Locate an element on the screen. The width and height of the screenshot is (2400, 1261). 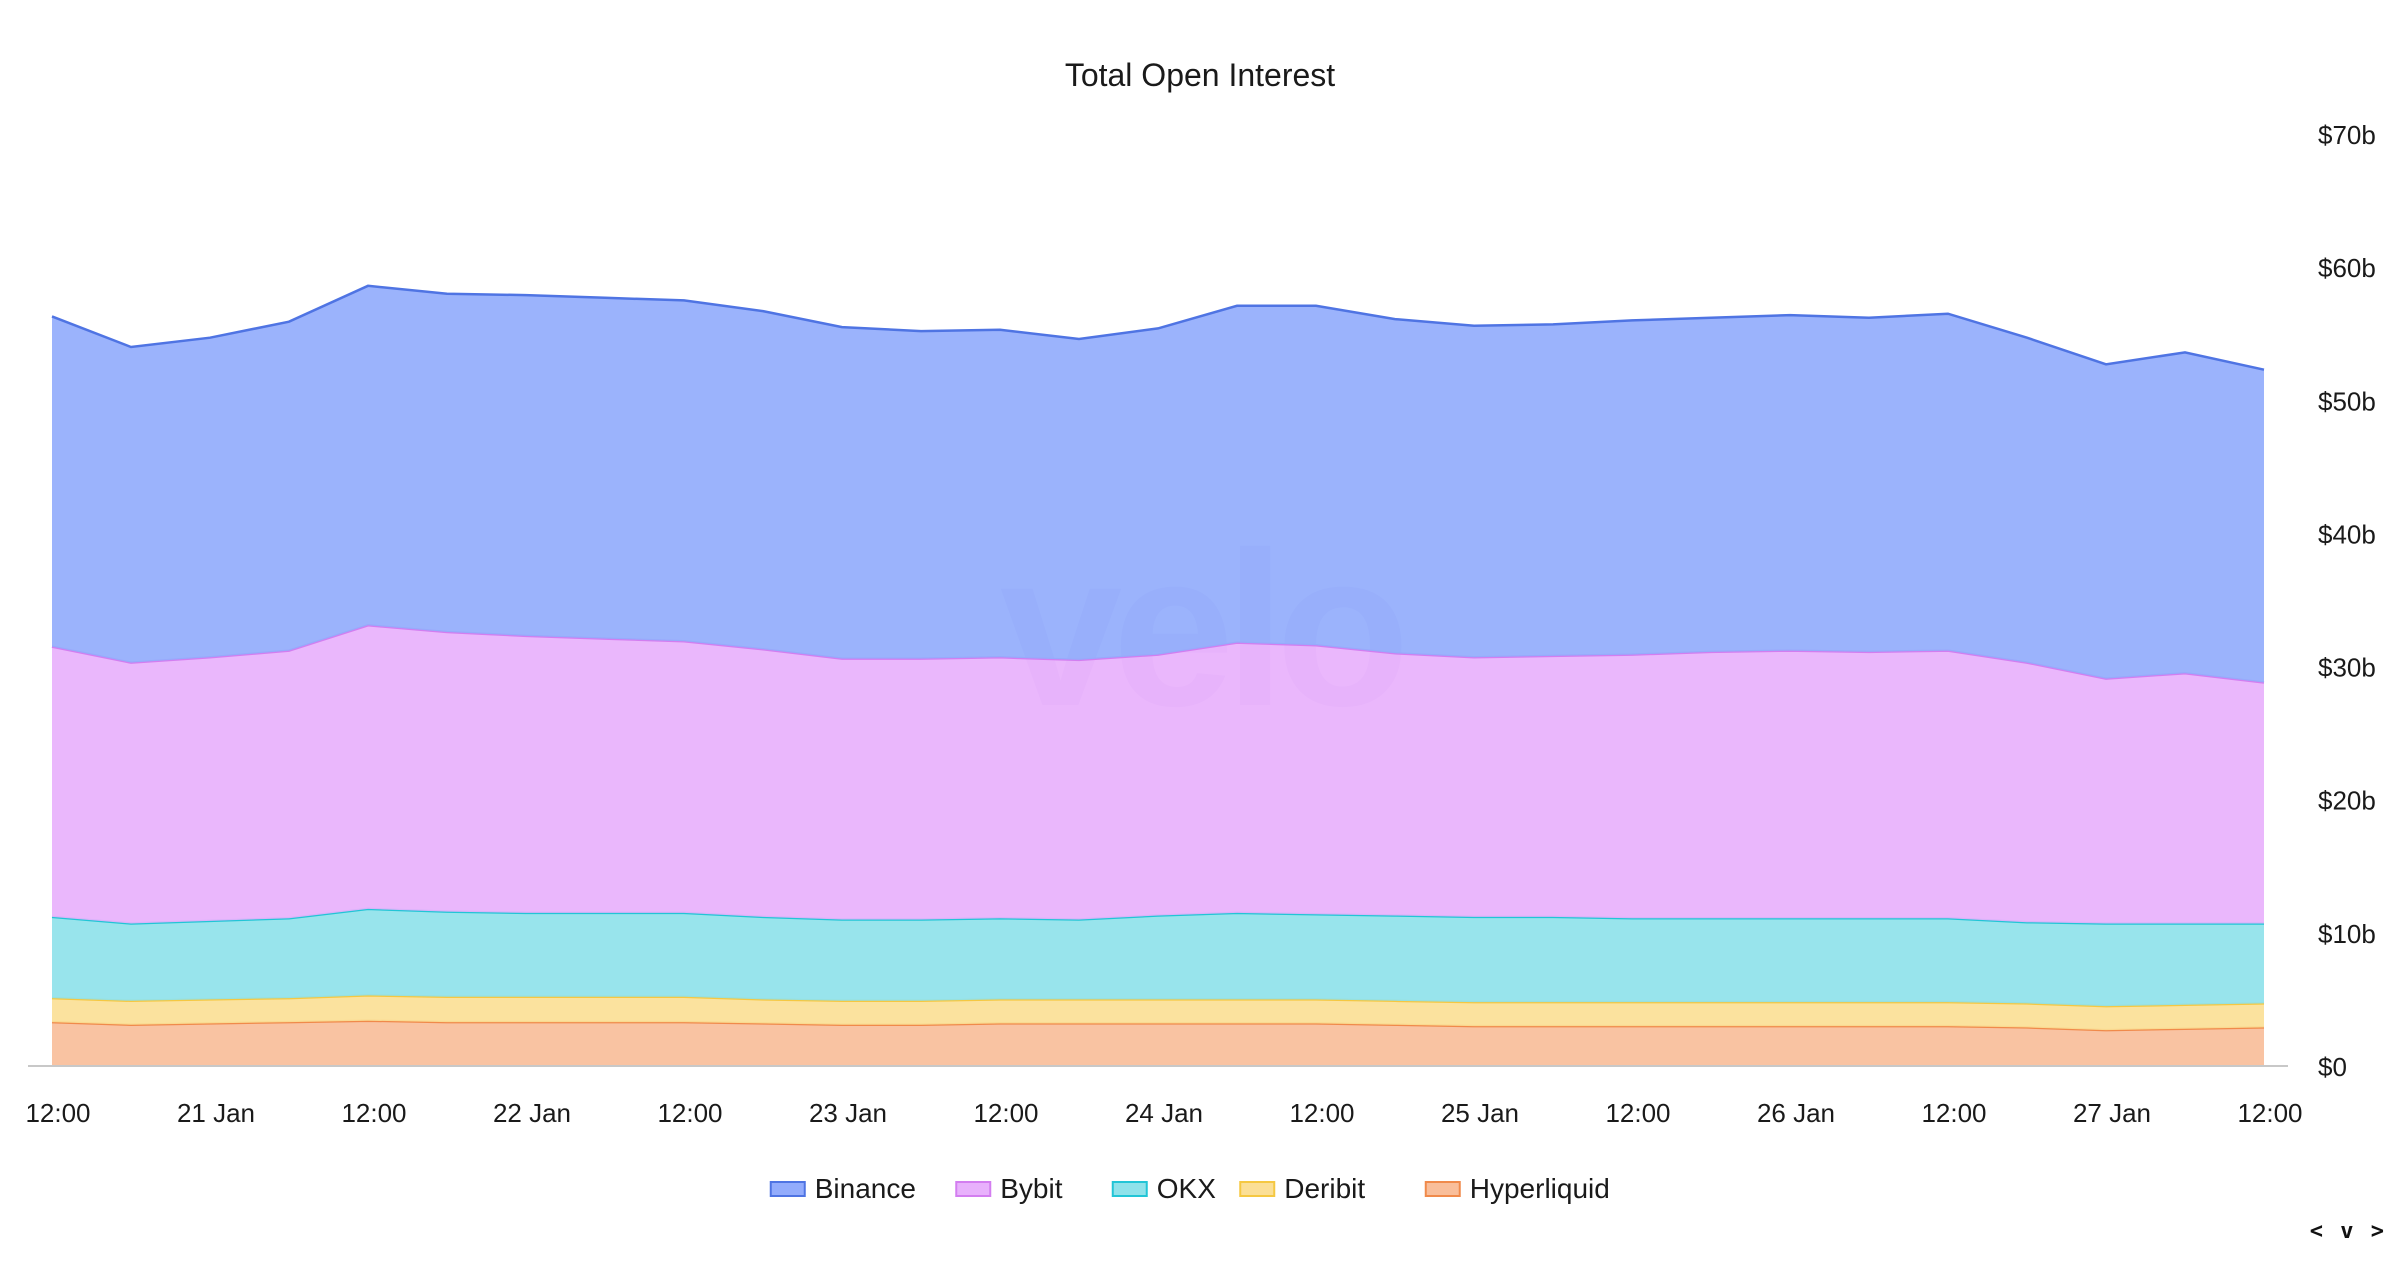
legend-swatch-hyperliquid is located at coordinates (1442, 1189).